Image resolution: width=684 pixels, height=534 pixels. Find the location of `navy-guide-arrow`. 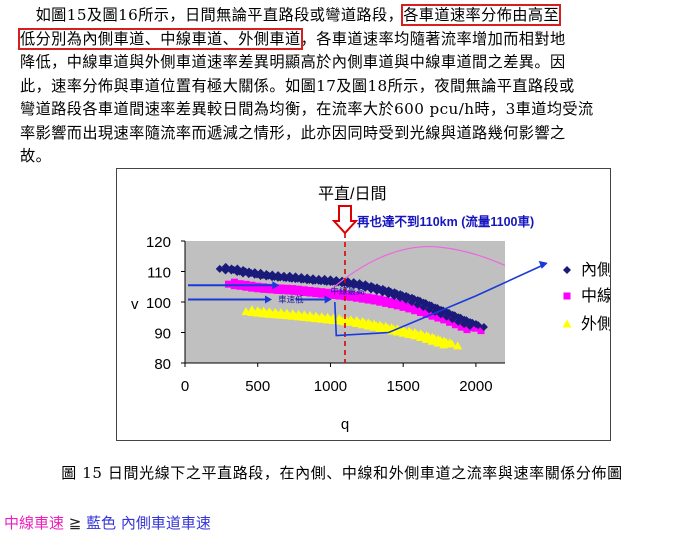

navy-guide-arrow is located at coordinates (440, 300).